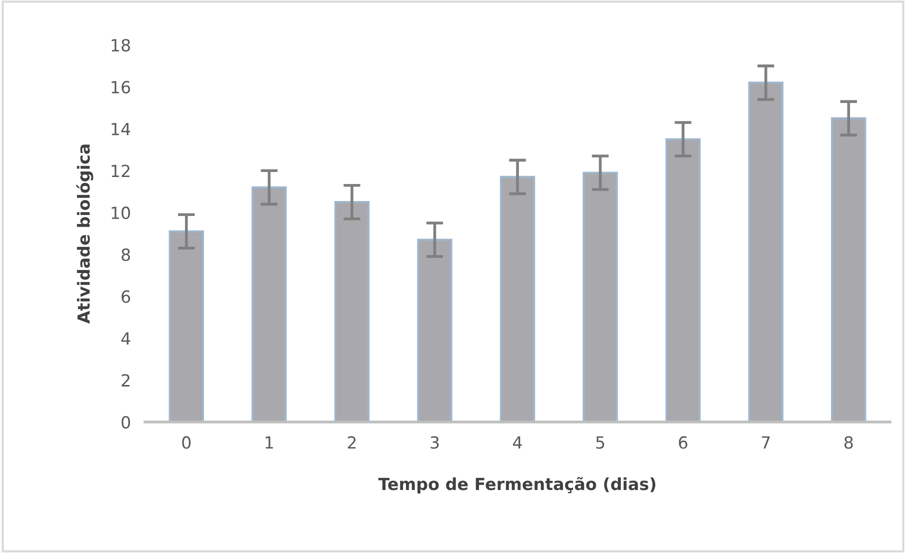  Describe the element at coordinates (683, 442) in the screenshot. I see `x-tick-label: 6` at that location.